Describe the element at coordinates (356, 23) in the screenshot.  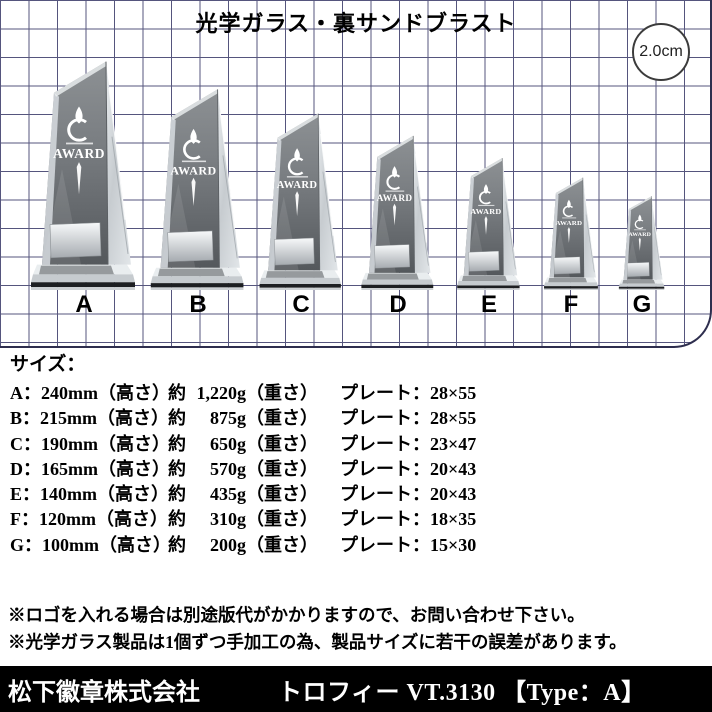
I see `page-title: 光学ガラス・裏サンドブラスト` at that location.